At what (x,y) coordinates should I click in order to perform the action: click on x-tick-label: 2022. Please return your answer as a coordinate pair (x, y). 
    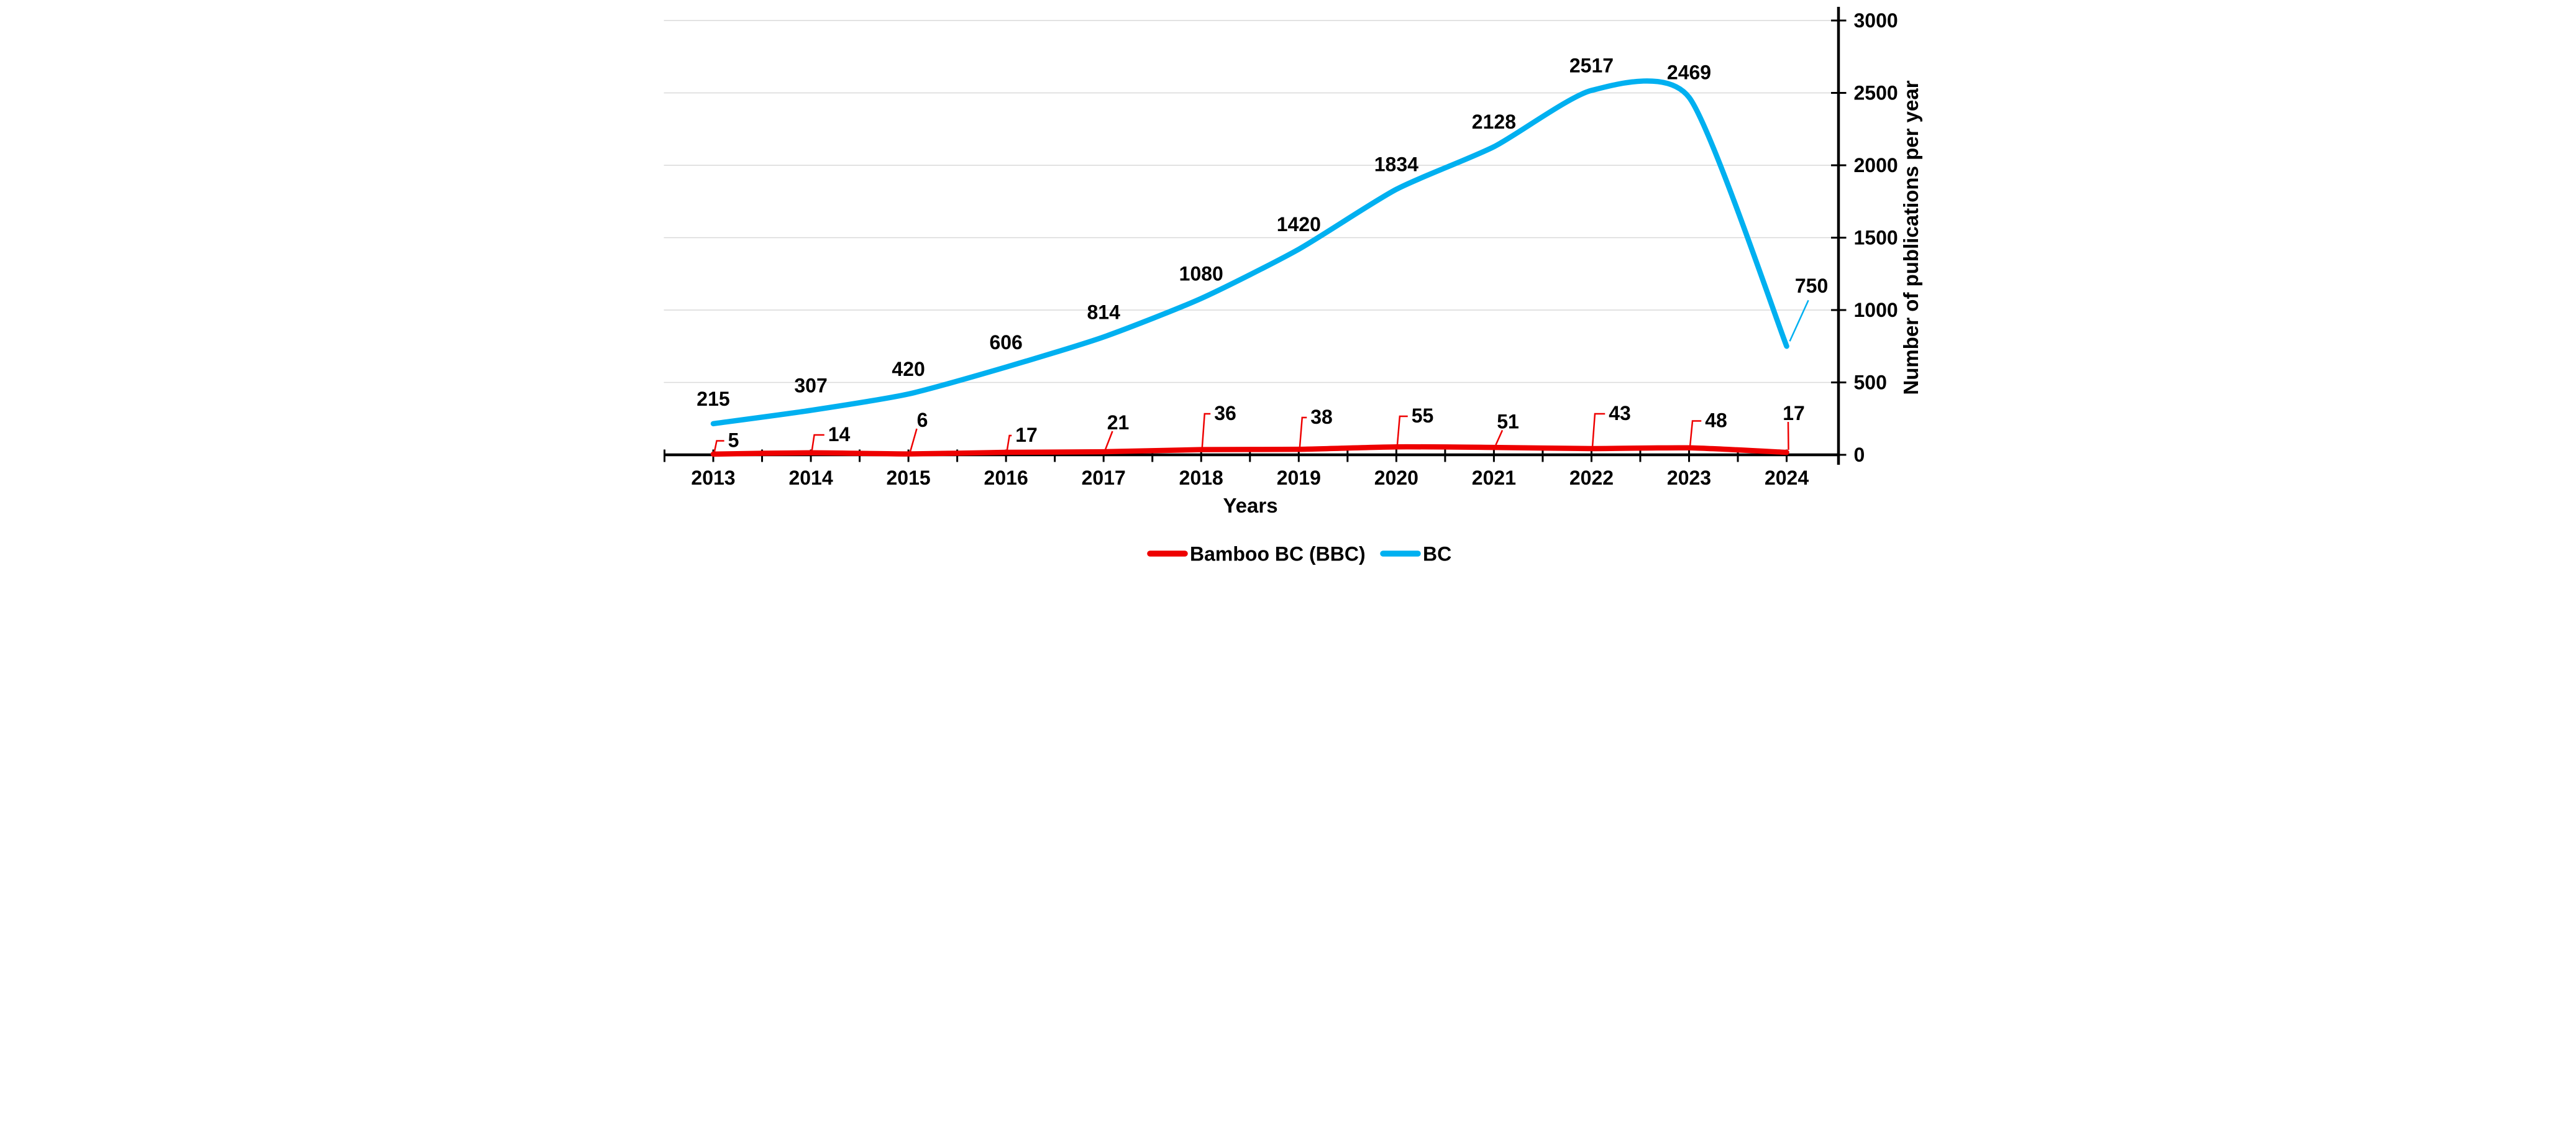
    Looking at the image, I should click on (1591, 478).